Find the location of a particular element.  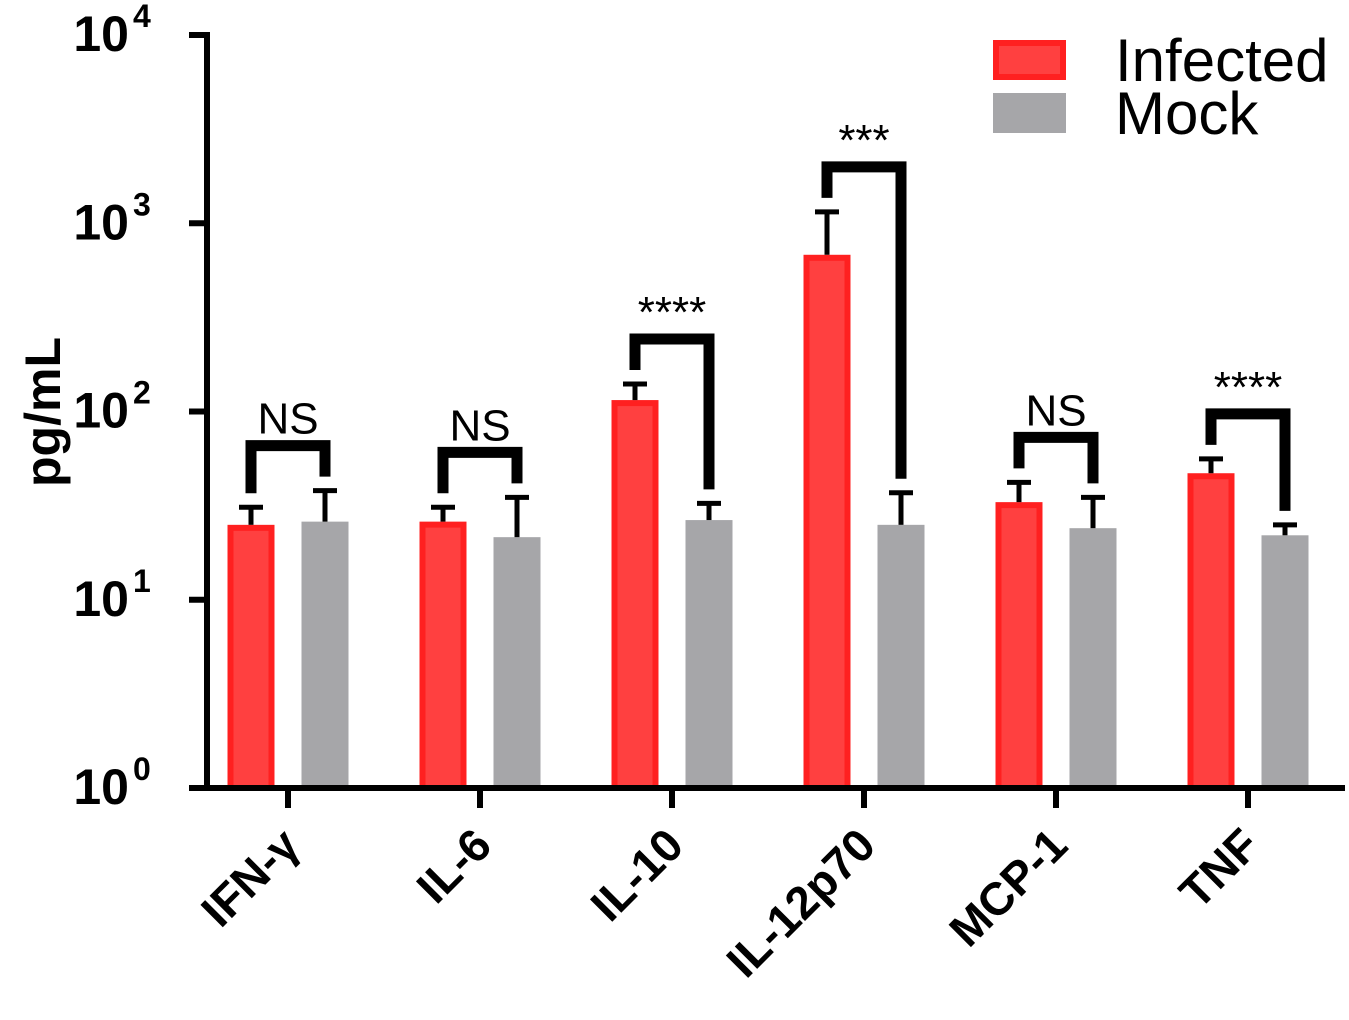

y-tick-exp-0: 0 is located at coordinates (142, 769).